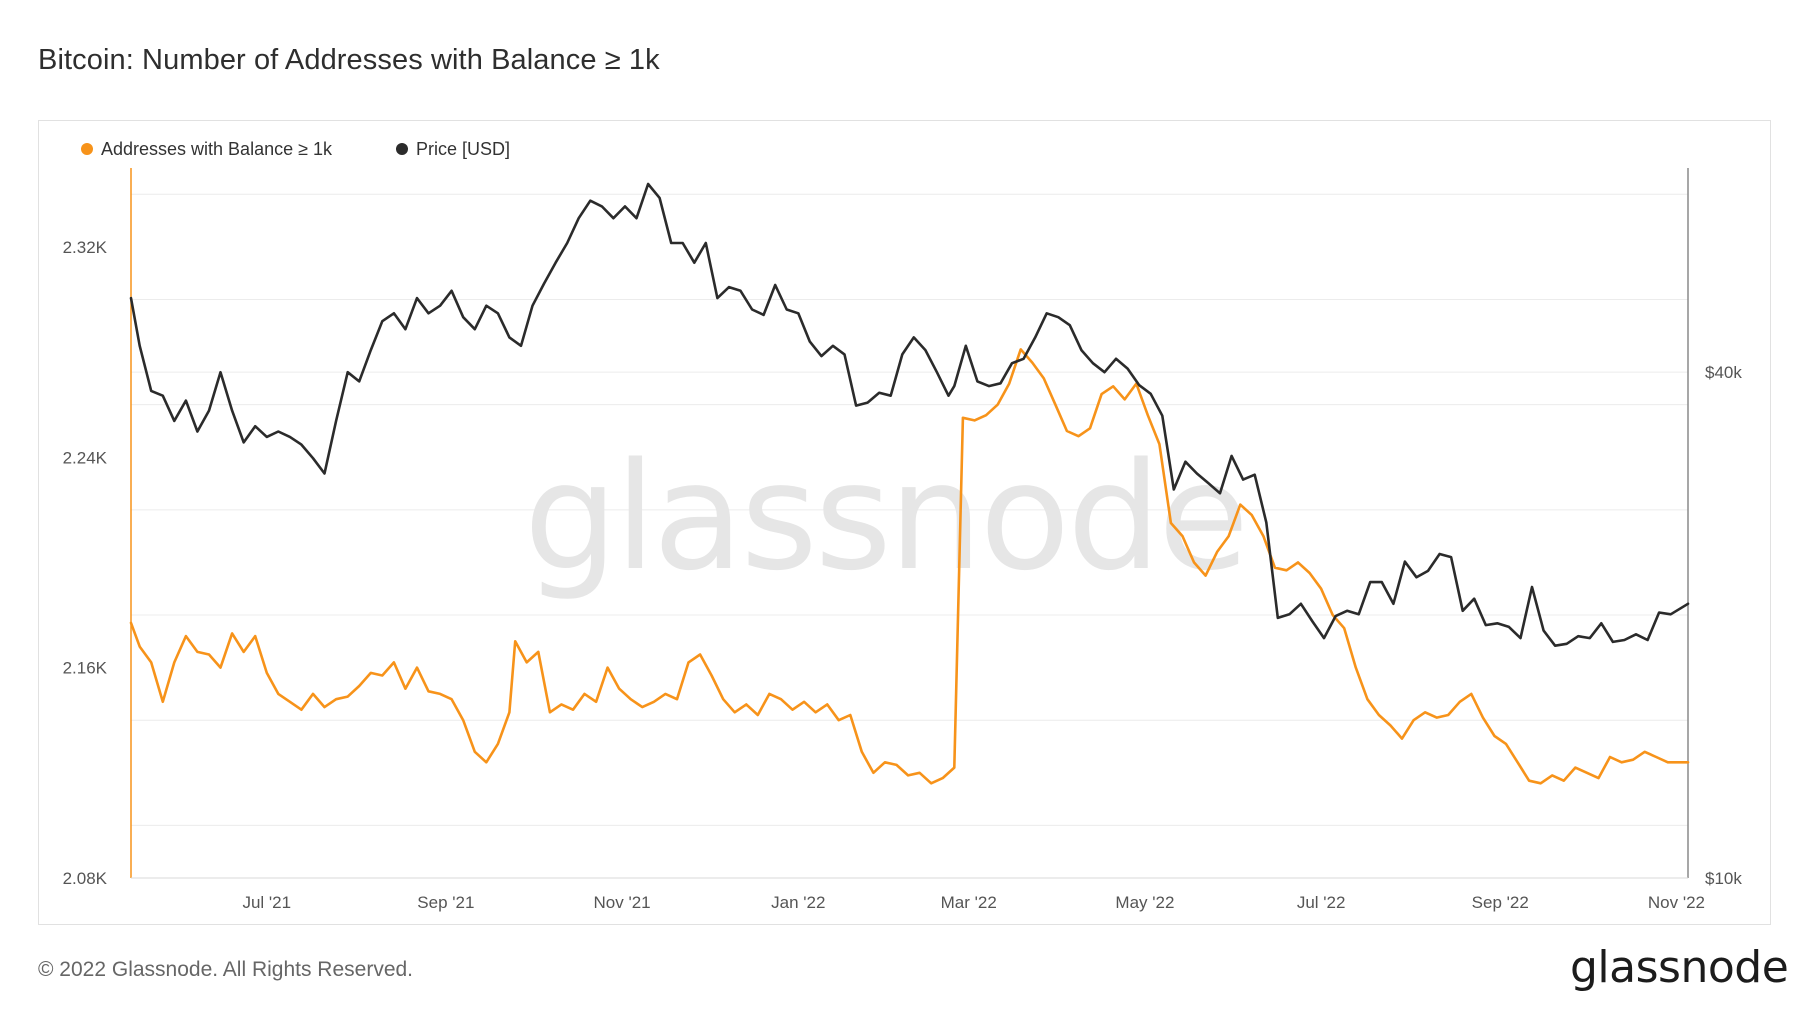  Describe the element at coordinates (87, 149) in the screenshot. I see `legend-dot-addresses` at that location.